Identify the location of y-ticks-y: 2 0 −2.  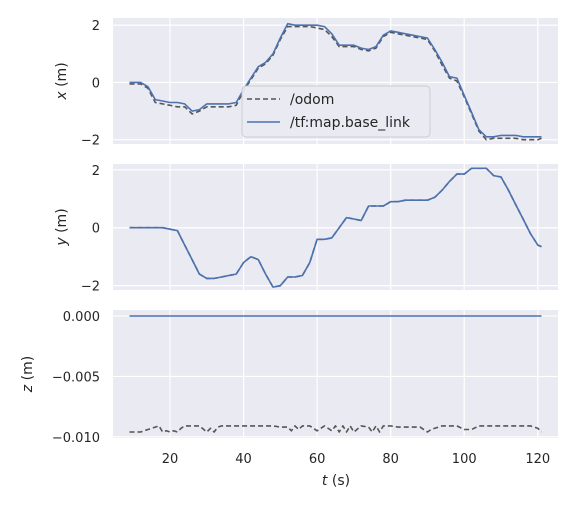
(90, 229).